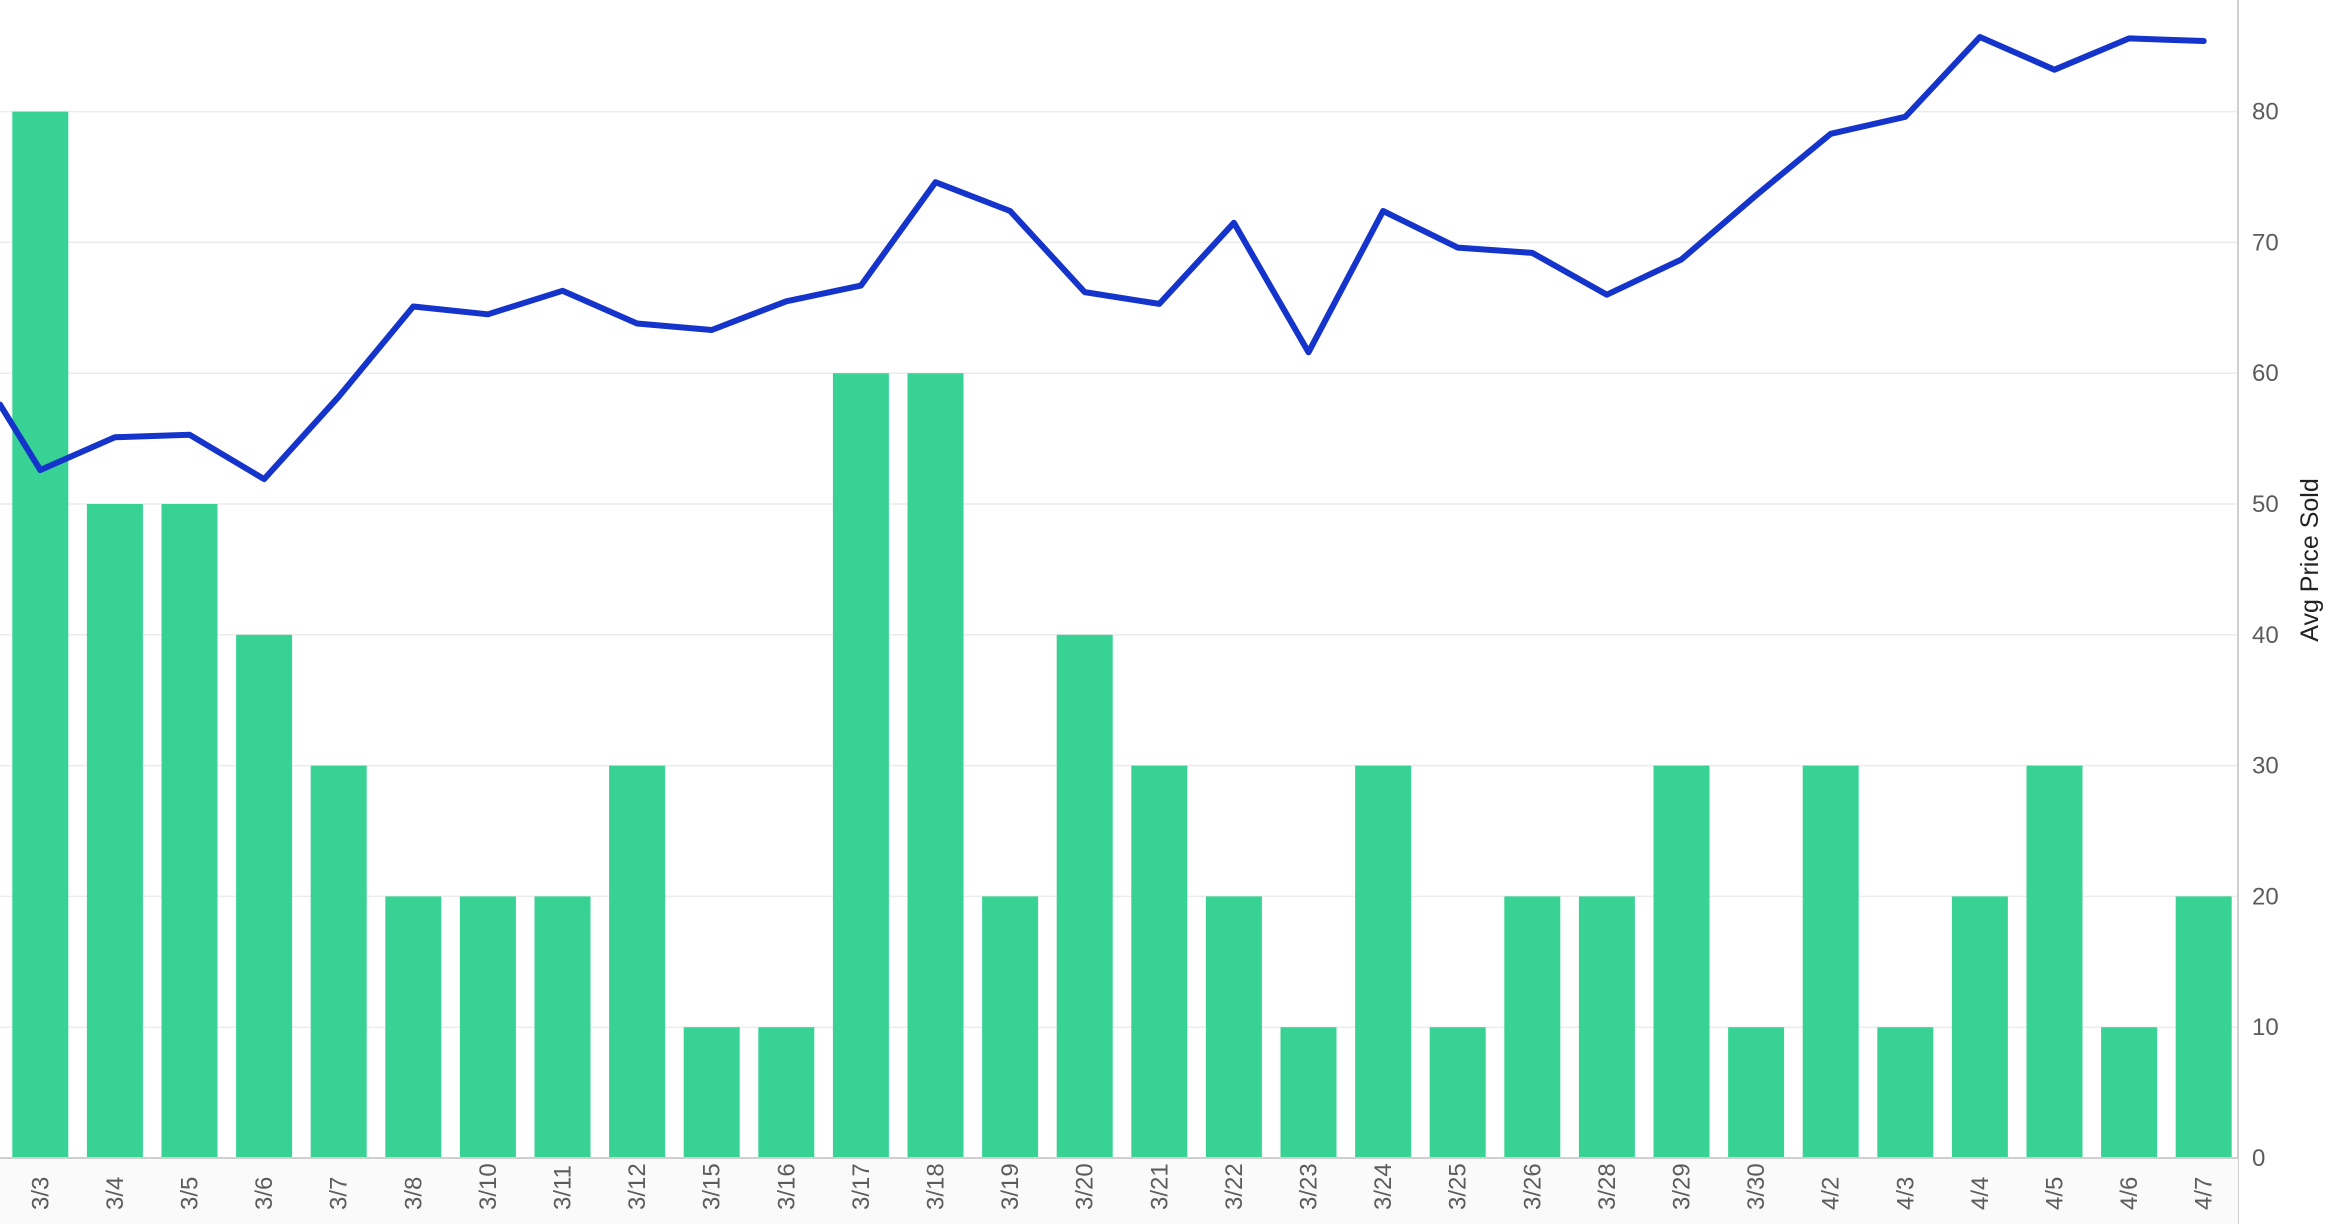 Image resolution: width=2326 pixels, height=1224 pixels. I want to click on x-tick-label: 4/3, so click(1905, 1193).